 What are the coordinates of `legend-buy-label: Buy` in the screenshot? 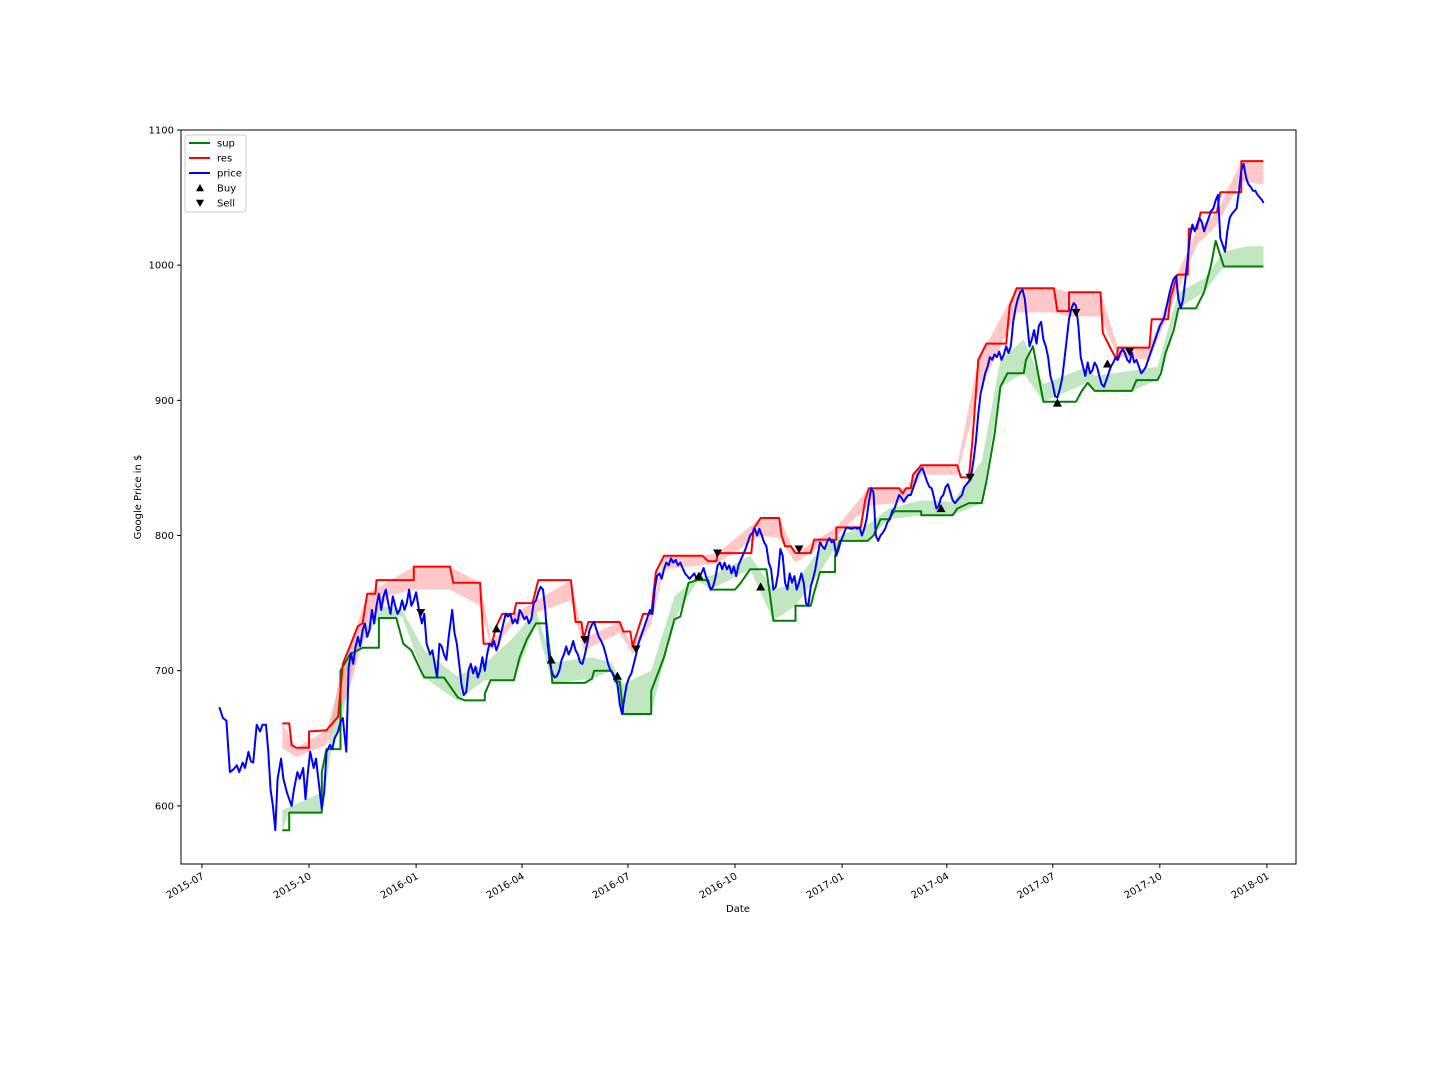 It's located at (226, 189).